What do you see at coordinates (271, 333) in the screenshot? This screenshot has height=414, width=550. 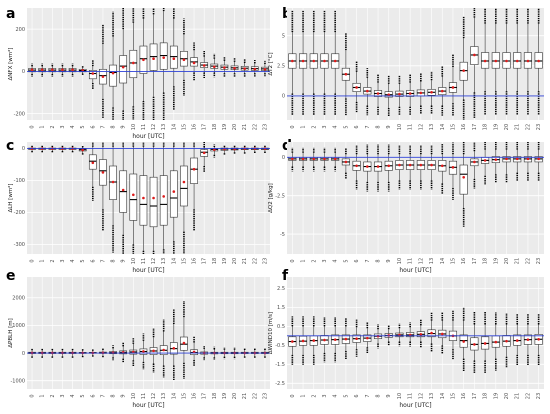 I see `y-axis-label: ΔWIND10 [m/s]` at bounding box center [271, 333].